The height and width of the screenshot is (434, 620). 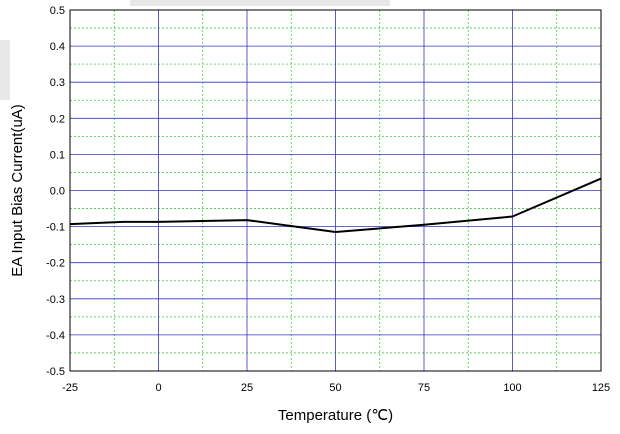 I want to click on y-tick-label: 0.4, so click(x=57, y=47).